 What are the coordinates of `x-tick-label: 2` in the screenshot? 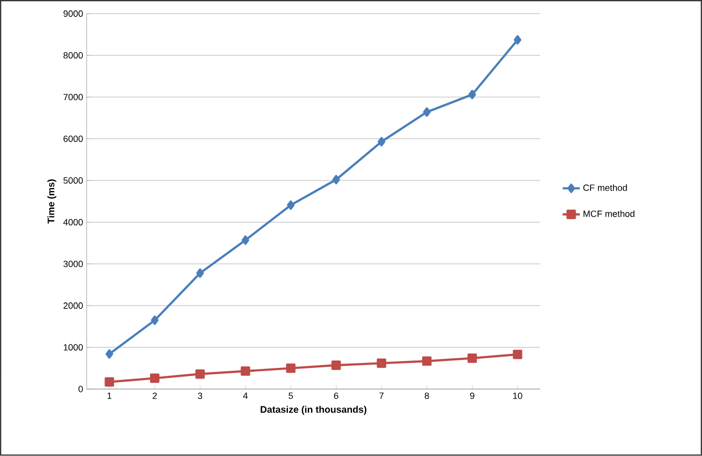 It's located at (154, 396).